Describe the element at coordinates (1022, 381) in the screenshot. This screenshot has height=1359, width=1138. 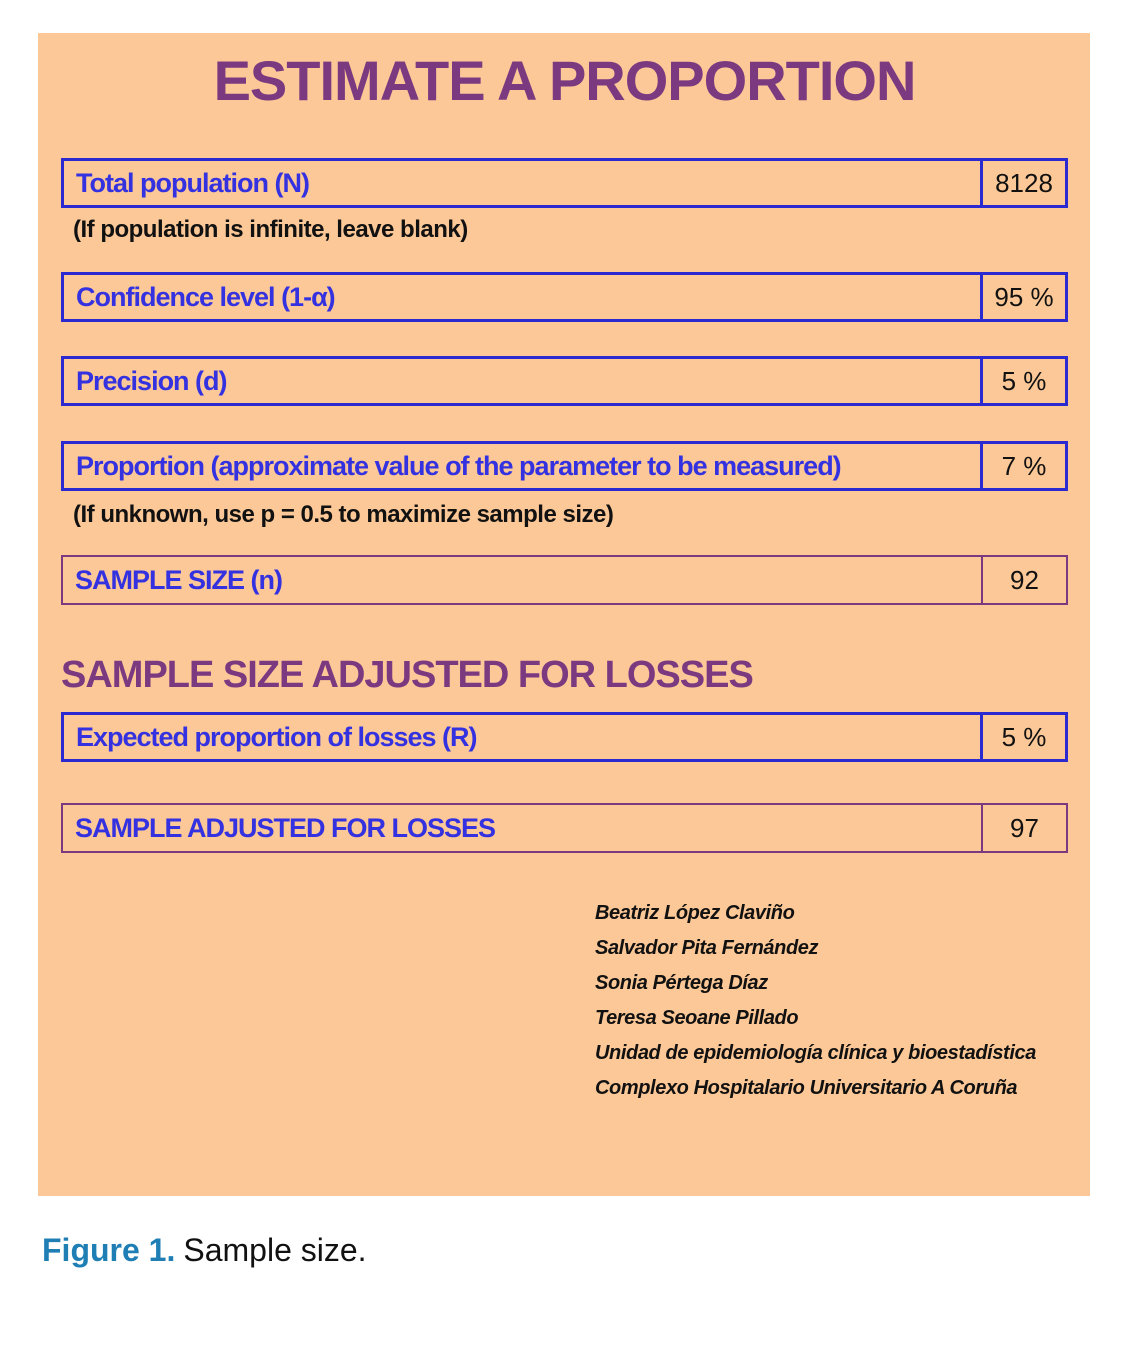
I see `precision-input: 5 %` at that location.